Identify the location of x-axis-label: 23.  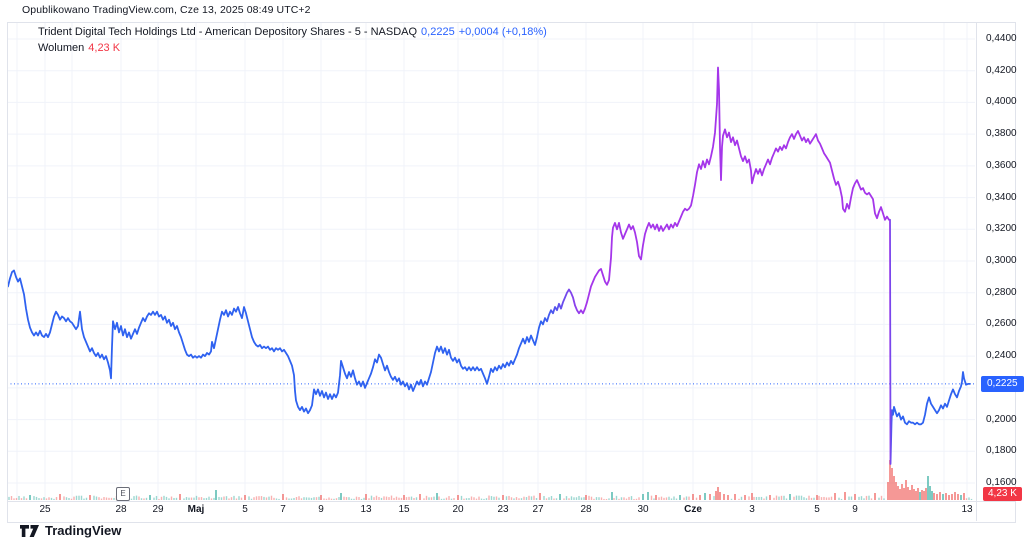
(503, 509).